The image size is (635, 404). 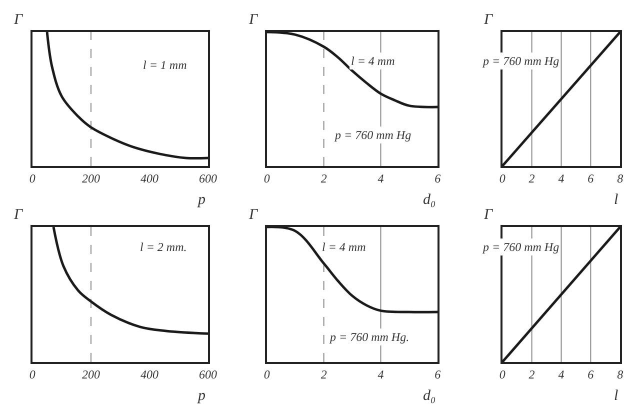 What do you see at coordinates (369, 337) in the screenshot?
I see `annotation: p = 760 mm Hg.` at bounding box center [369, 337].